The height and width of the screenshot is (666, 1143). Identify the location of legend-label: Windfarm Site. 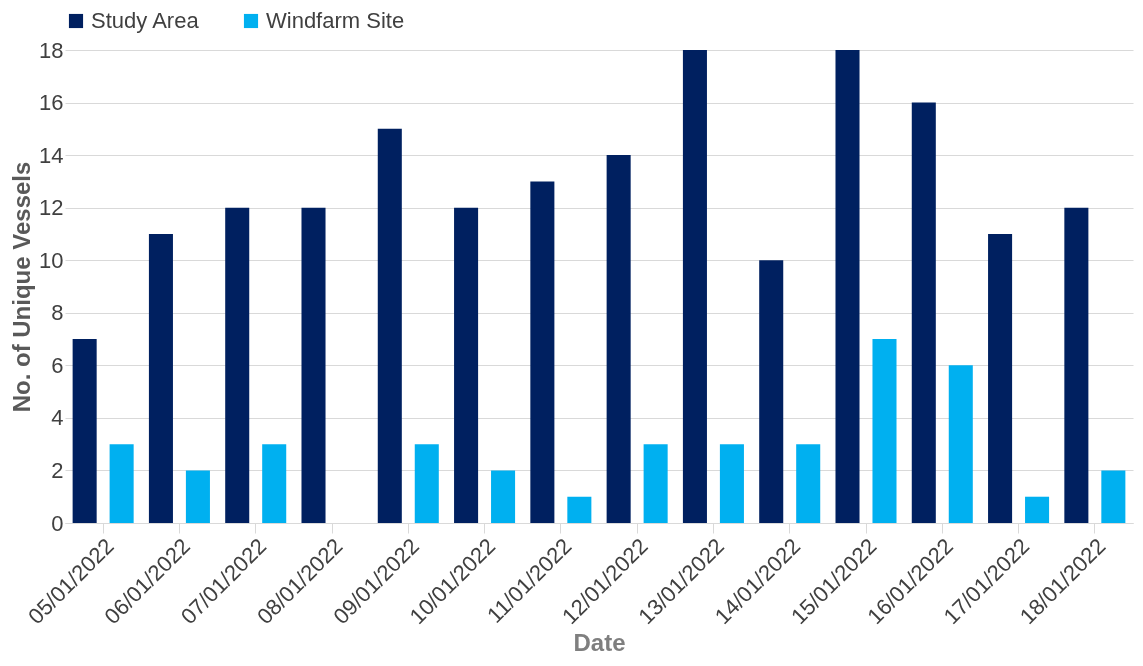
(335, 20).